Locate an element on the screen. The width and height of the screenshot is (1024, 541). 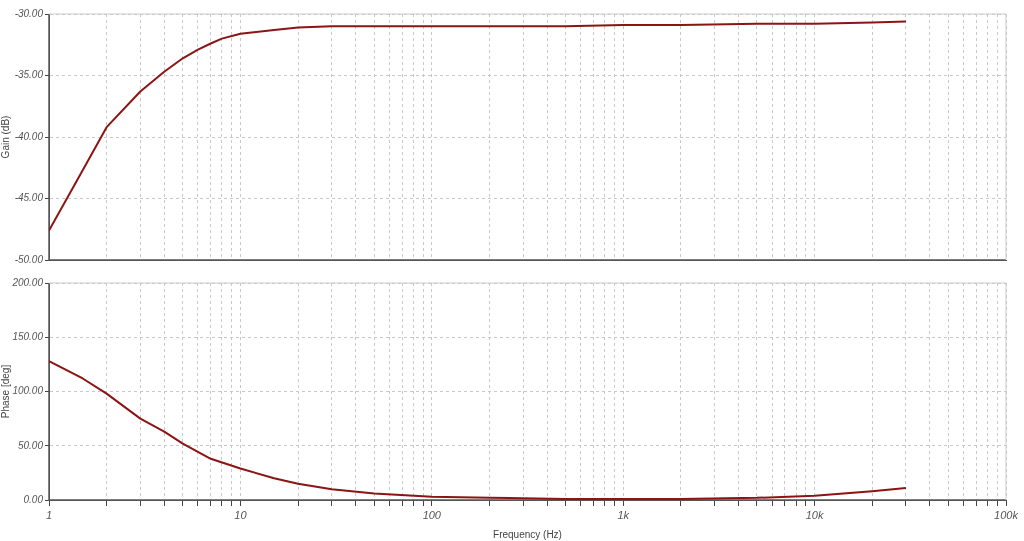
x-tick-label: 1 is located at coordinates (49, 514).